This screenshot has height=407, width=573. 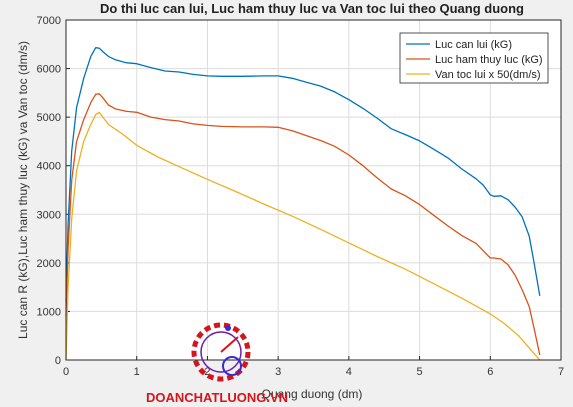 What do you see at coordinates (49, 118) in the screenshot?
I see `y-tick-label: 5000` at bounding box center [49, 118].